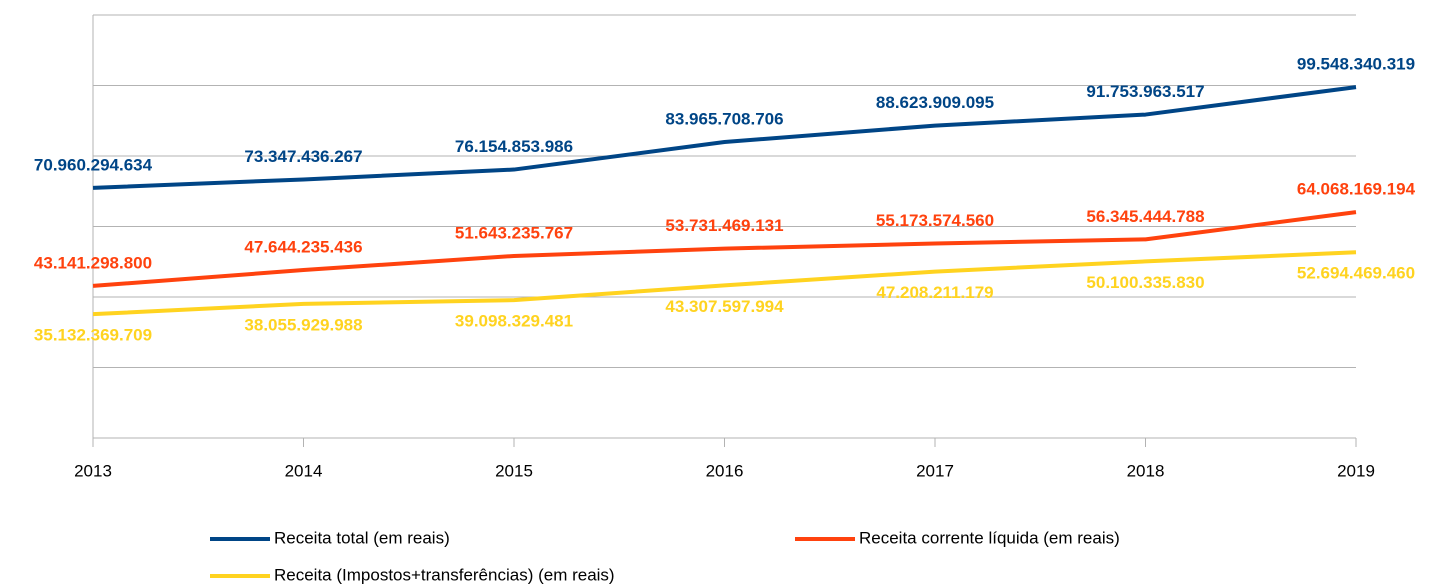 The height and width of the screenshot is (586, 1441). Describe the element at coordinates (935, 220) in the screenshot. I see `data-label: 55.173.574.560` at that location.